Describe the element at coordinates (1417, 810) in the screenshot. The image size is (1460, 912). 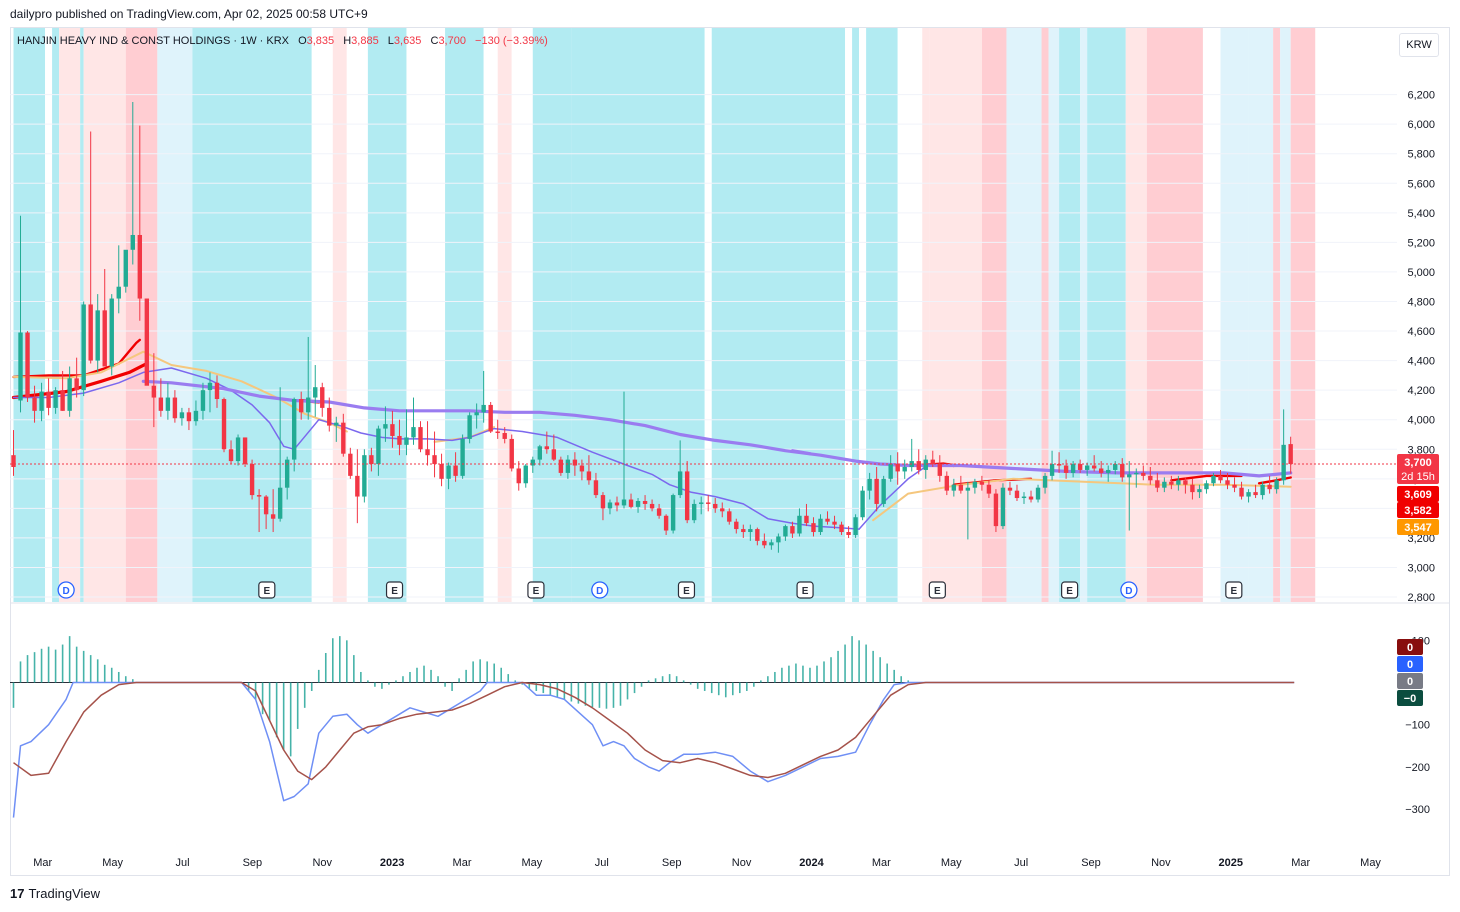
I see `macd-tick-label: −300` at that location.